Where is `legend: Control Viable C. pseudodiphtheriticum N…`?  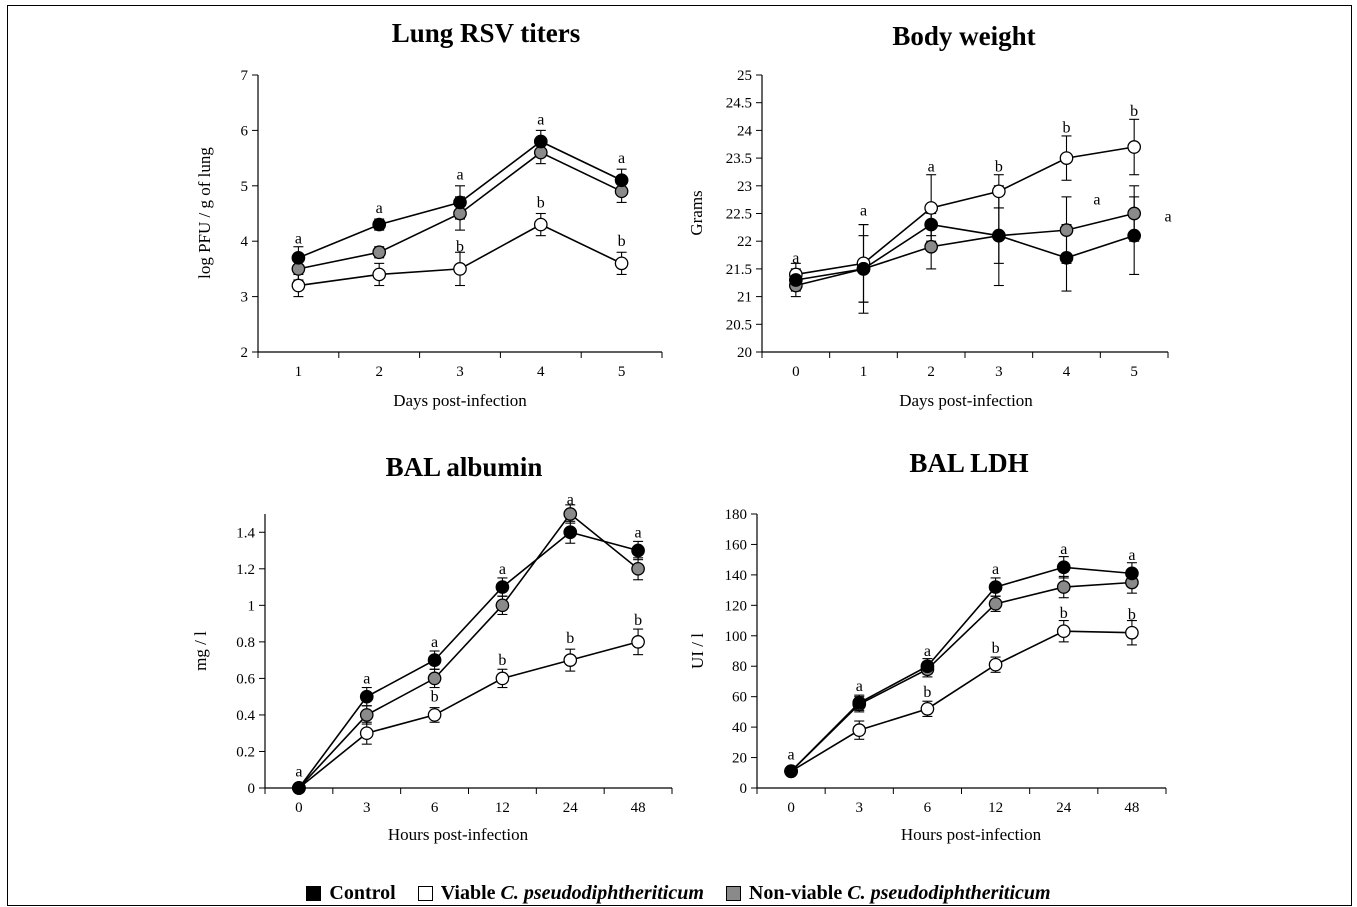 legend: Control Viable C. pseudodiphtheriticum N… is located at coordinates (678, 893).